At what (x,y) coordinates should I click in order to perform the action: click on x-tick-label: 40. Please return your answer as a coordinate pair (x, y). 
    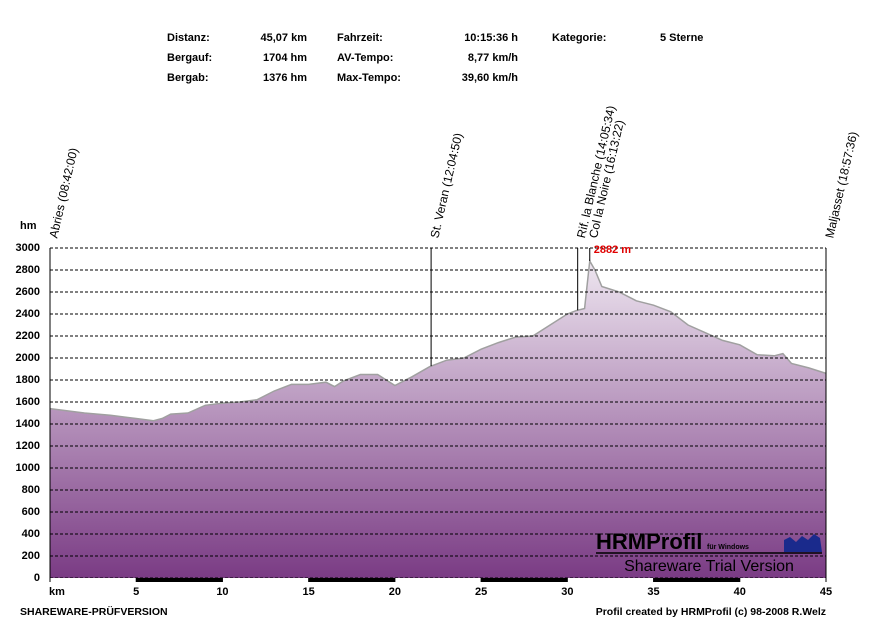
    Looking at the image, I should click on (740, 592).